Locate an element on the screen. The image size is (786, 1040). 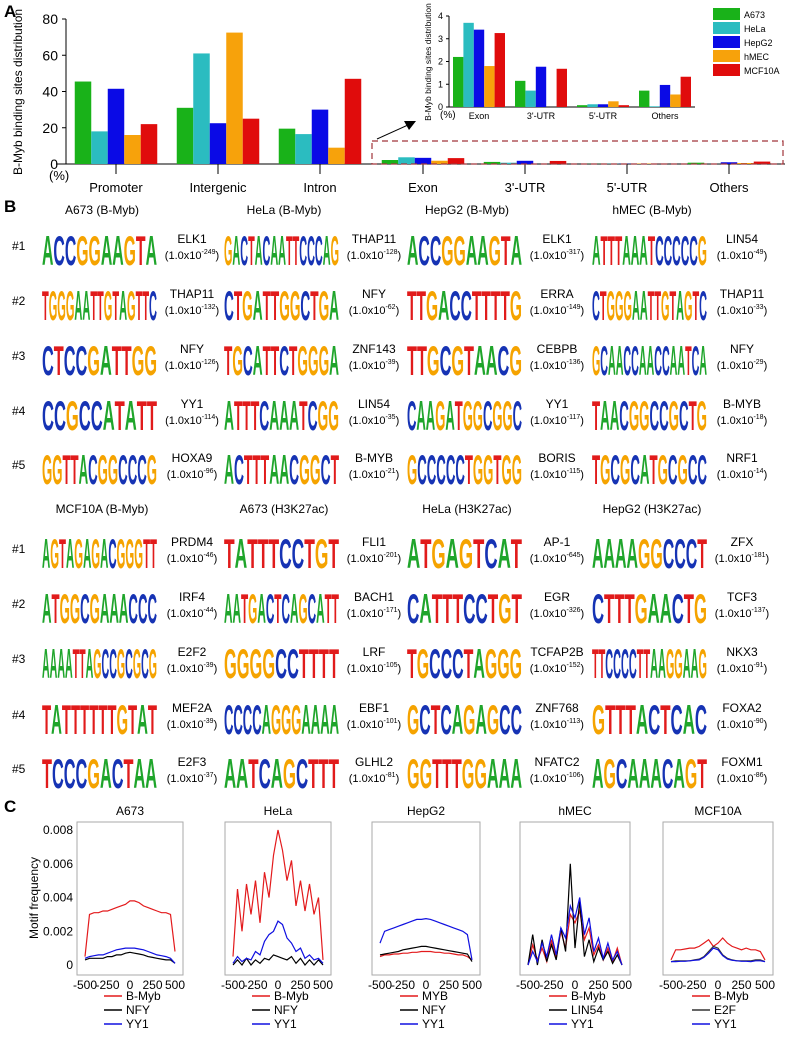
inset-bar-a673-others is located at coordinates (644, 98).